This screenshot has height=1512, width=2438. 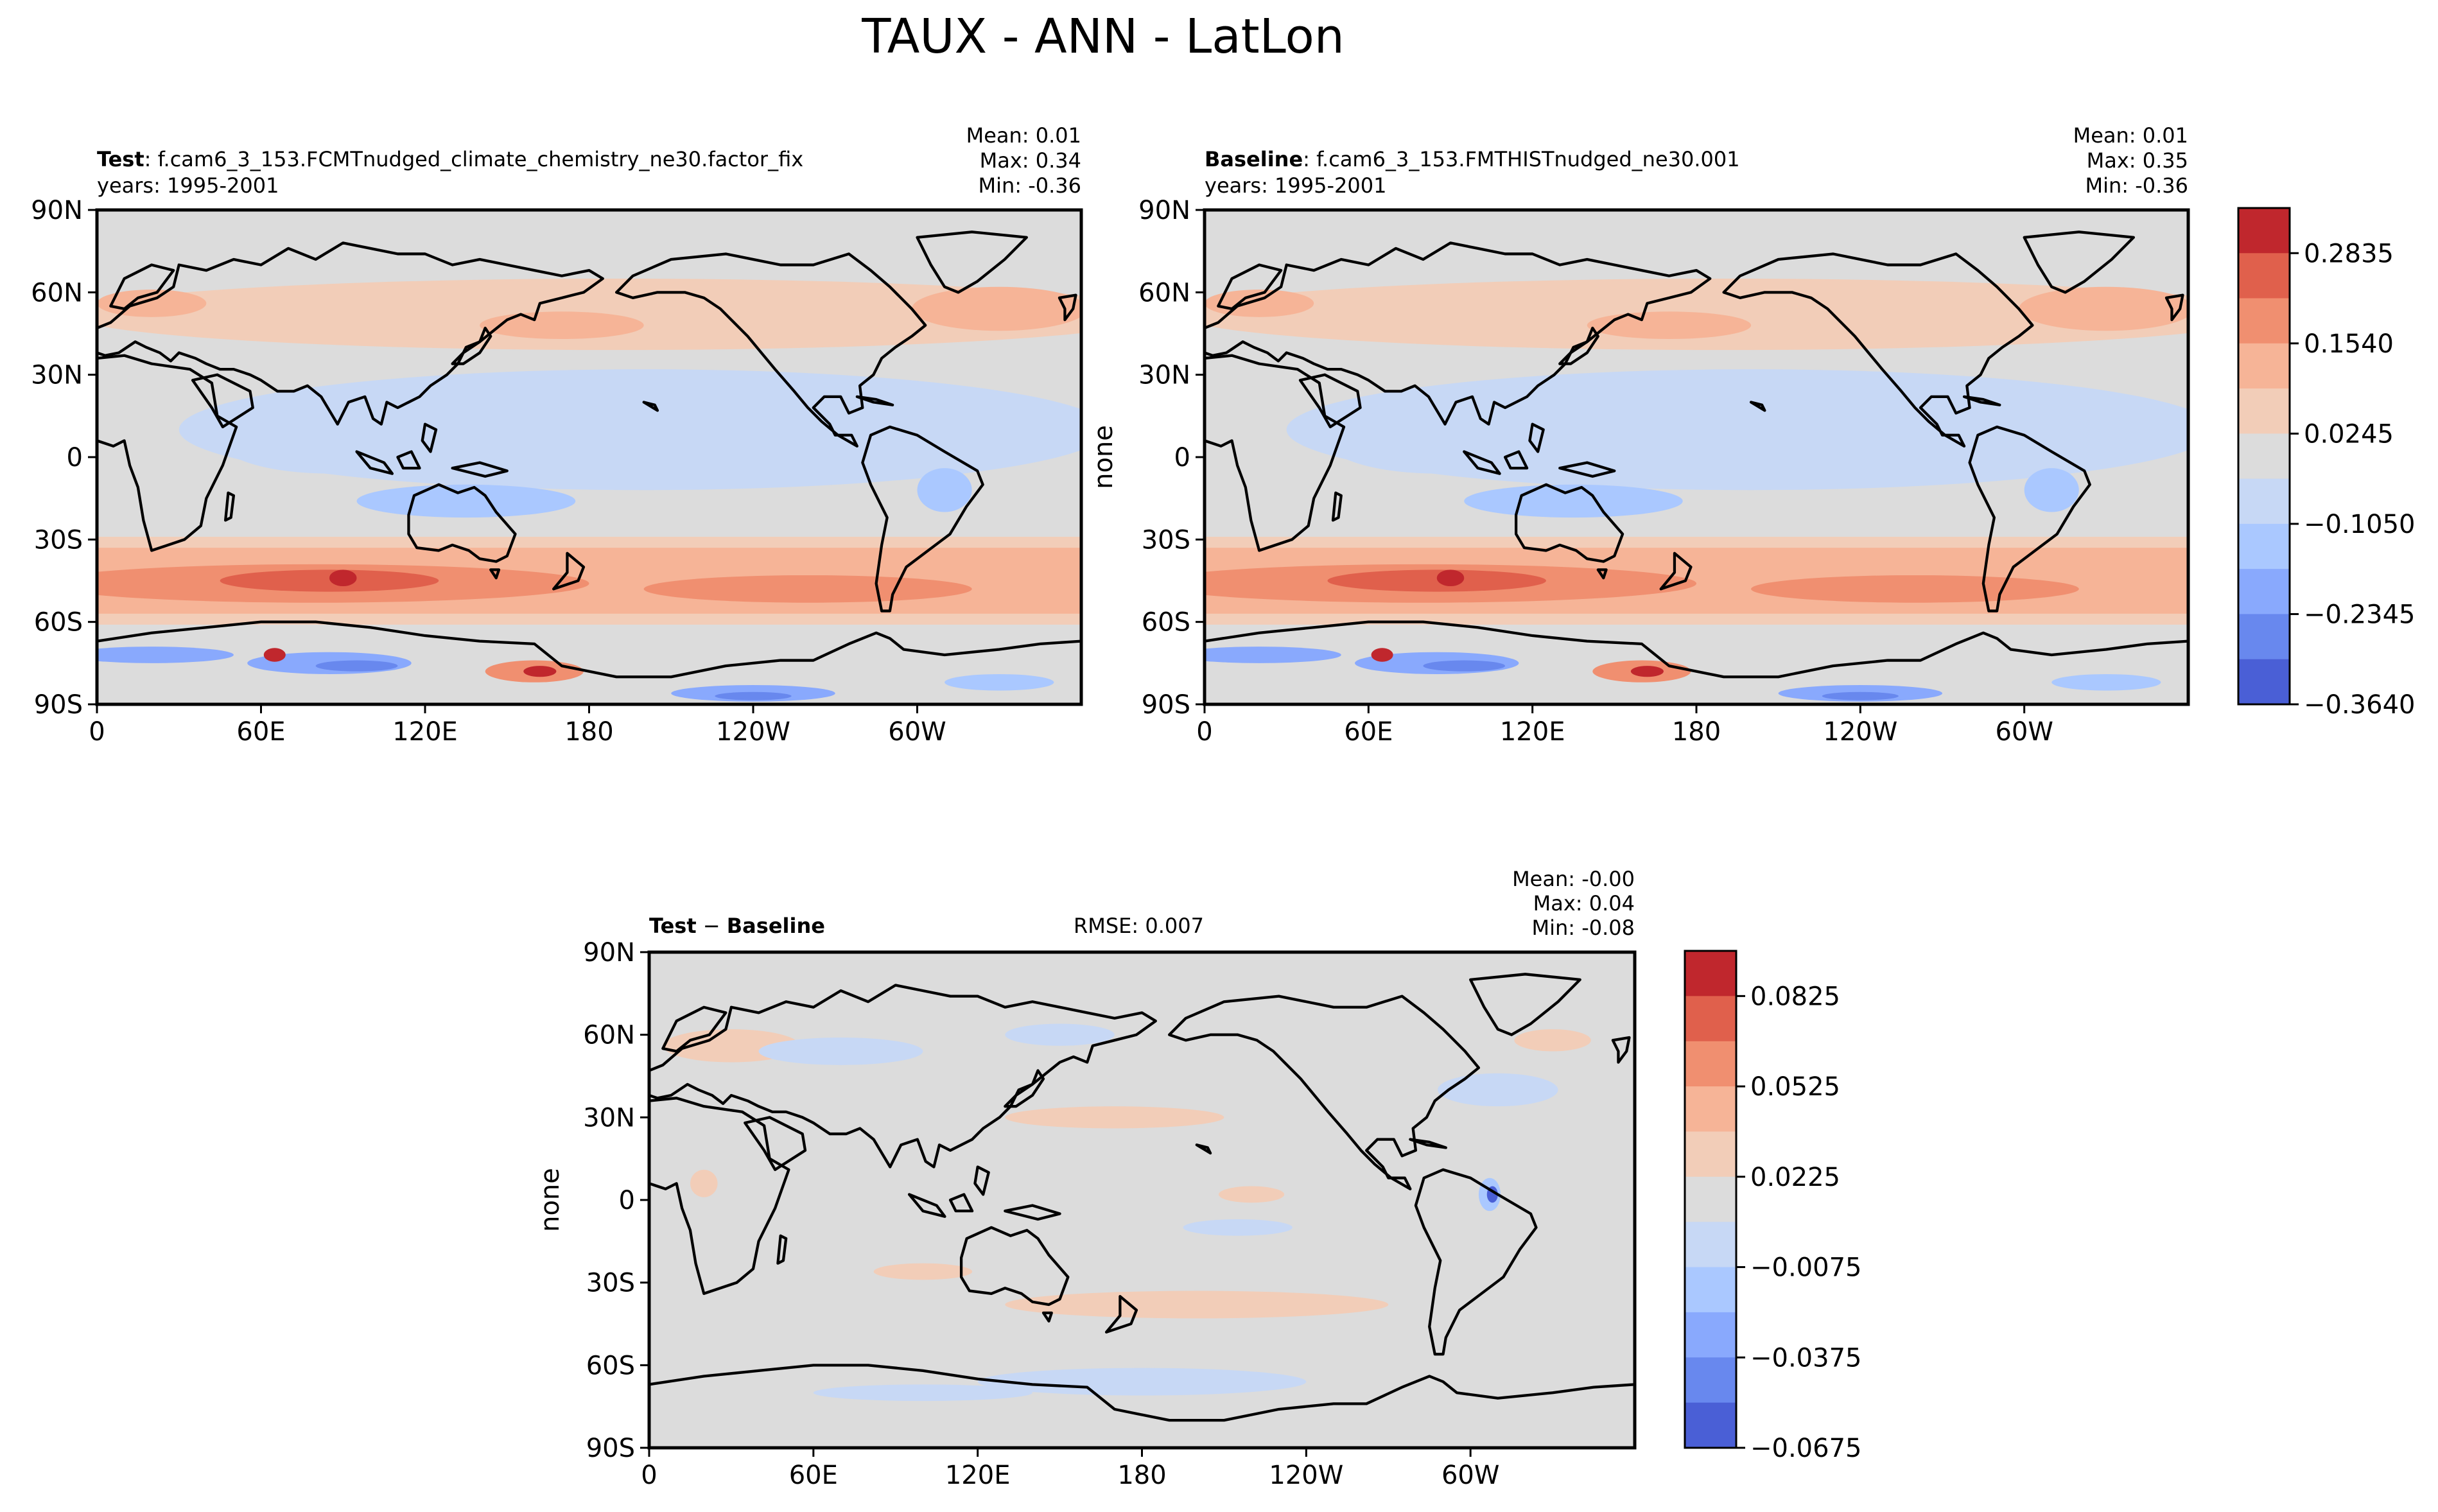 What do you see at coordinates (1295, 185) in the screenshot?
I see `baseline-years: years: 1995-2001` at bounding box center [1295, 185].